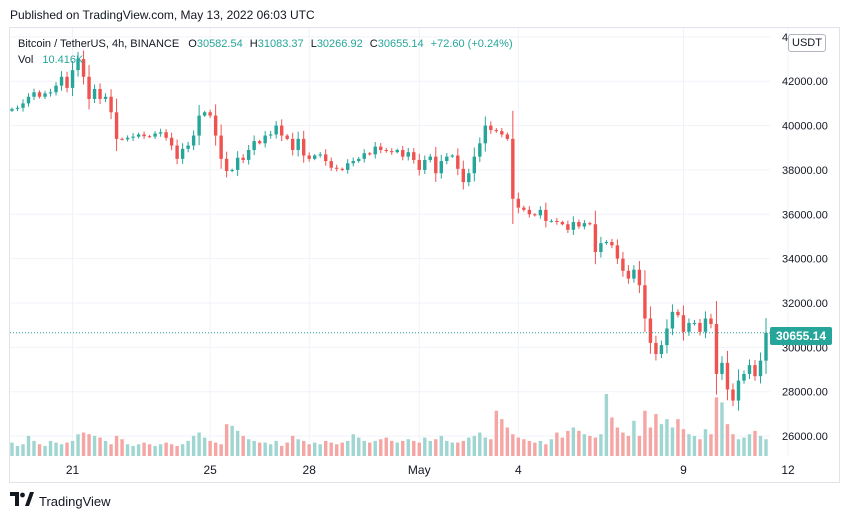  Describe the element at coordinates (265, 60) in the screenshot. I see `legend-volume-row: Vol 10.416K` at that location.